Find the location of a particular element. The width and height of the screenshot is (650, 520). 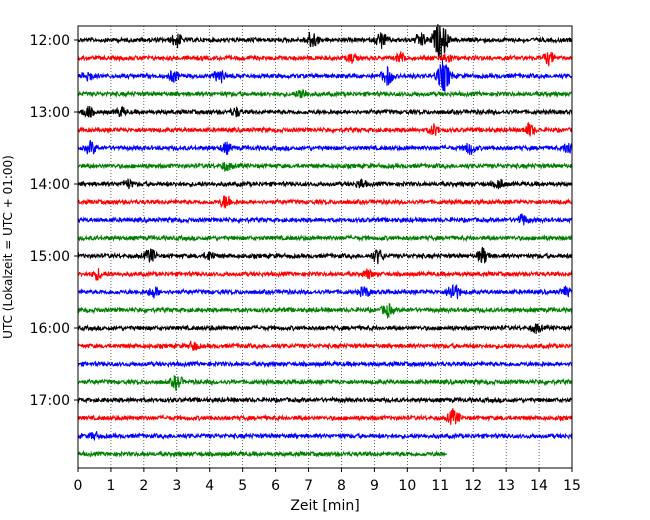

y-axis-ticks: 12:00 13:00 14:00 15:00 16:00 17:00 is located at coordinates (54, 221).